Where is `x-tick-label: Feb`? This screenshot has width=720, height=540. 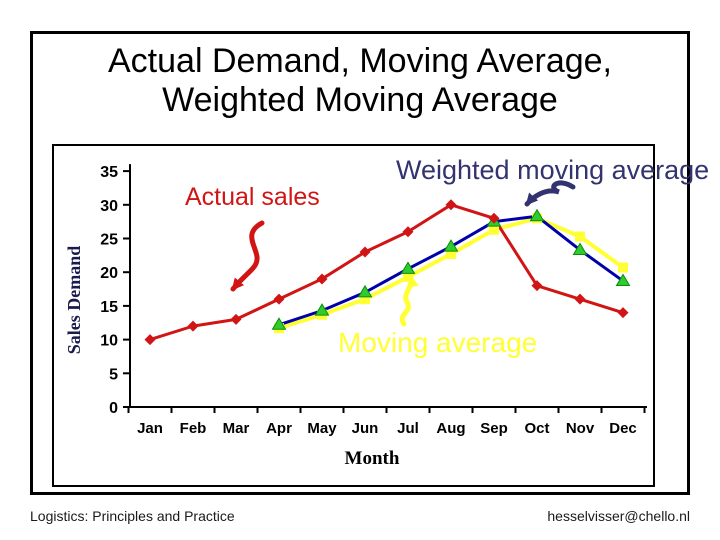 x-tick-label: Feb is located at coordinates (193, 428).